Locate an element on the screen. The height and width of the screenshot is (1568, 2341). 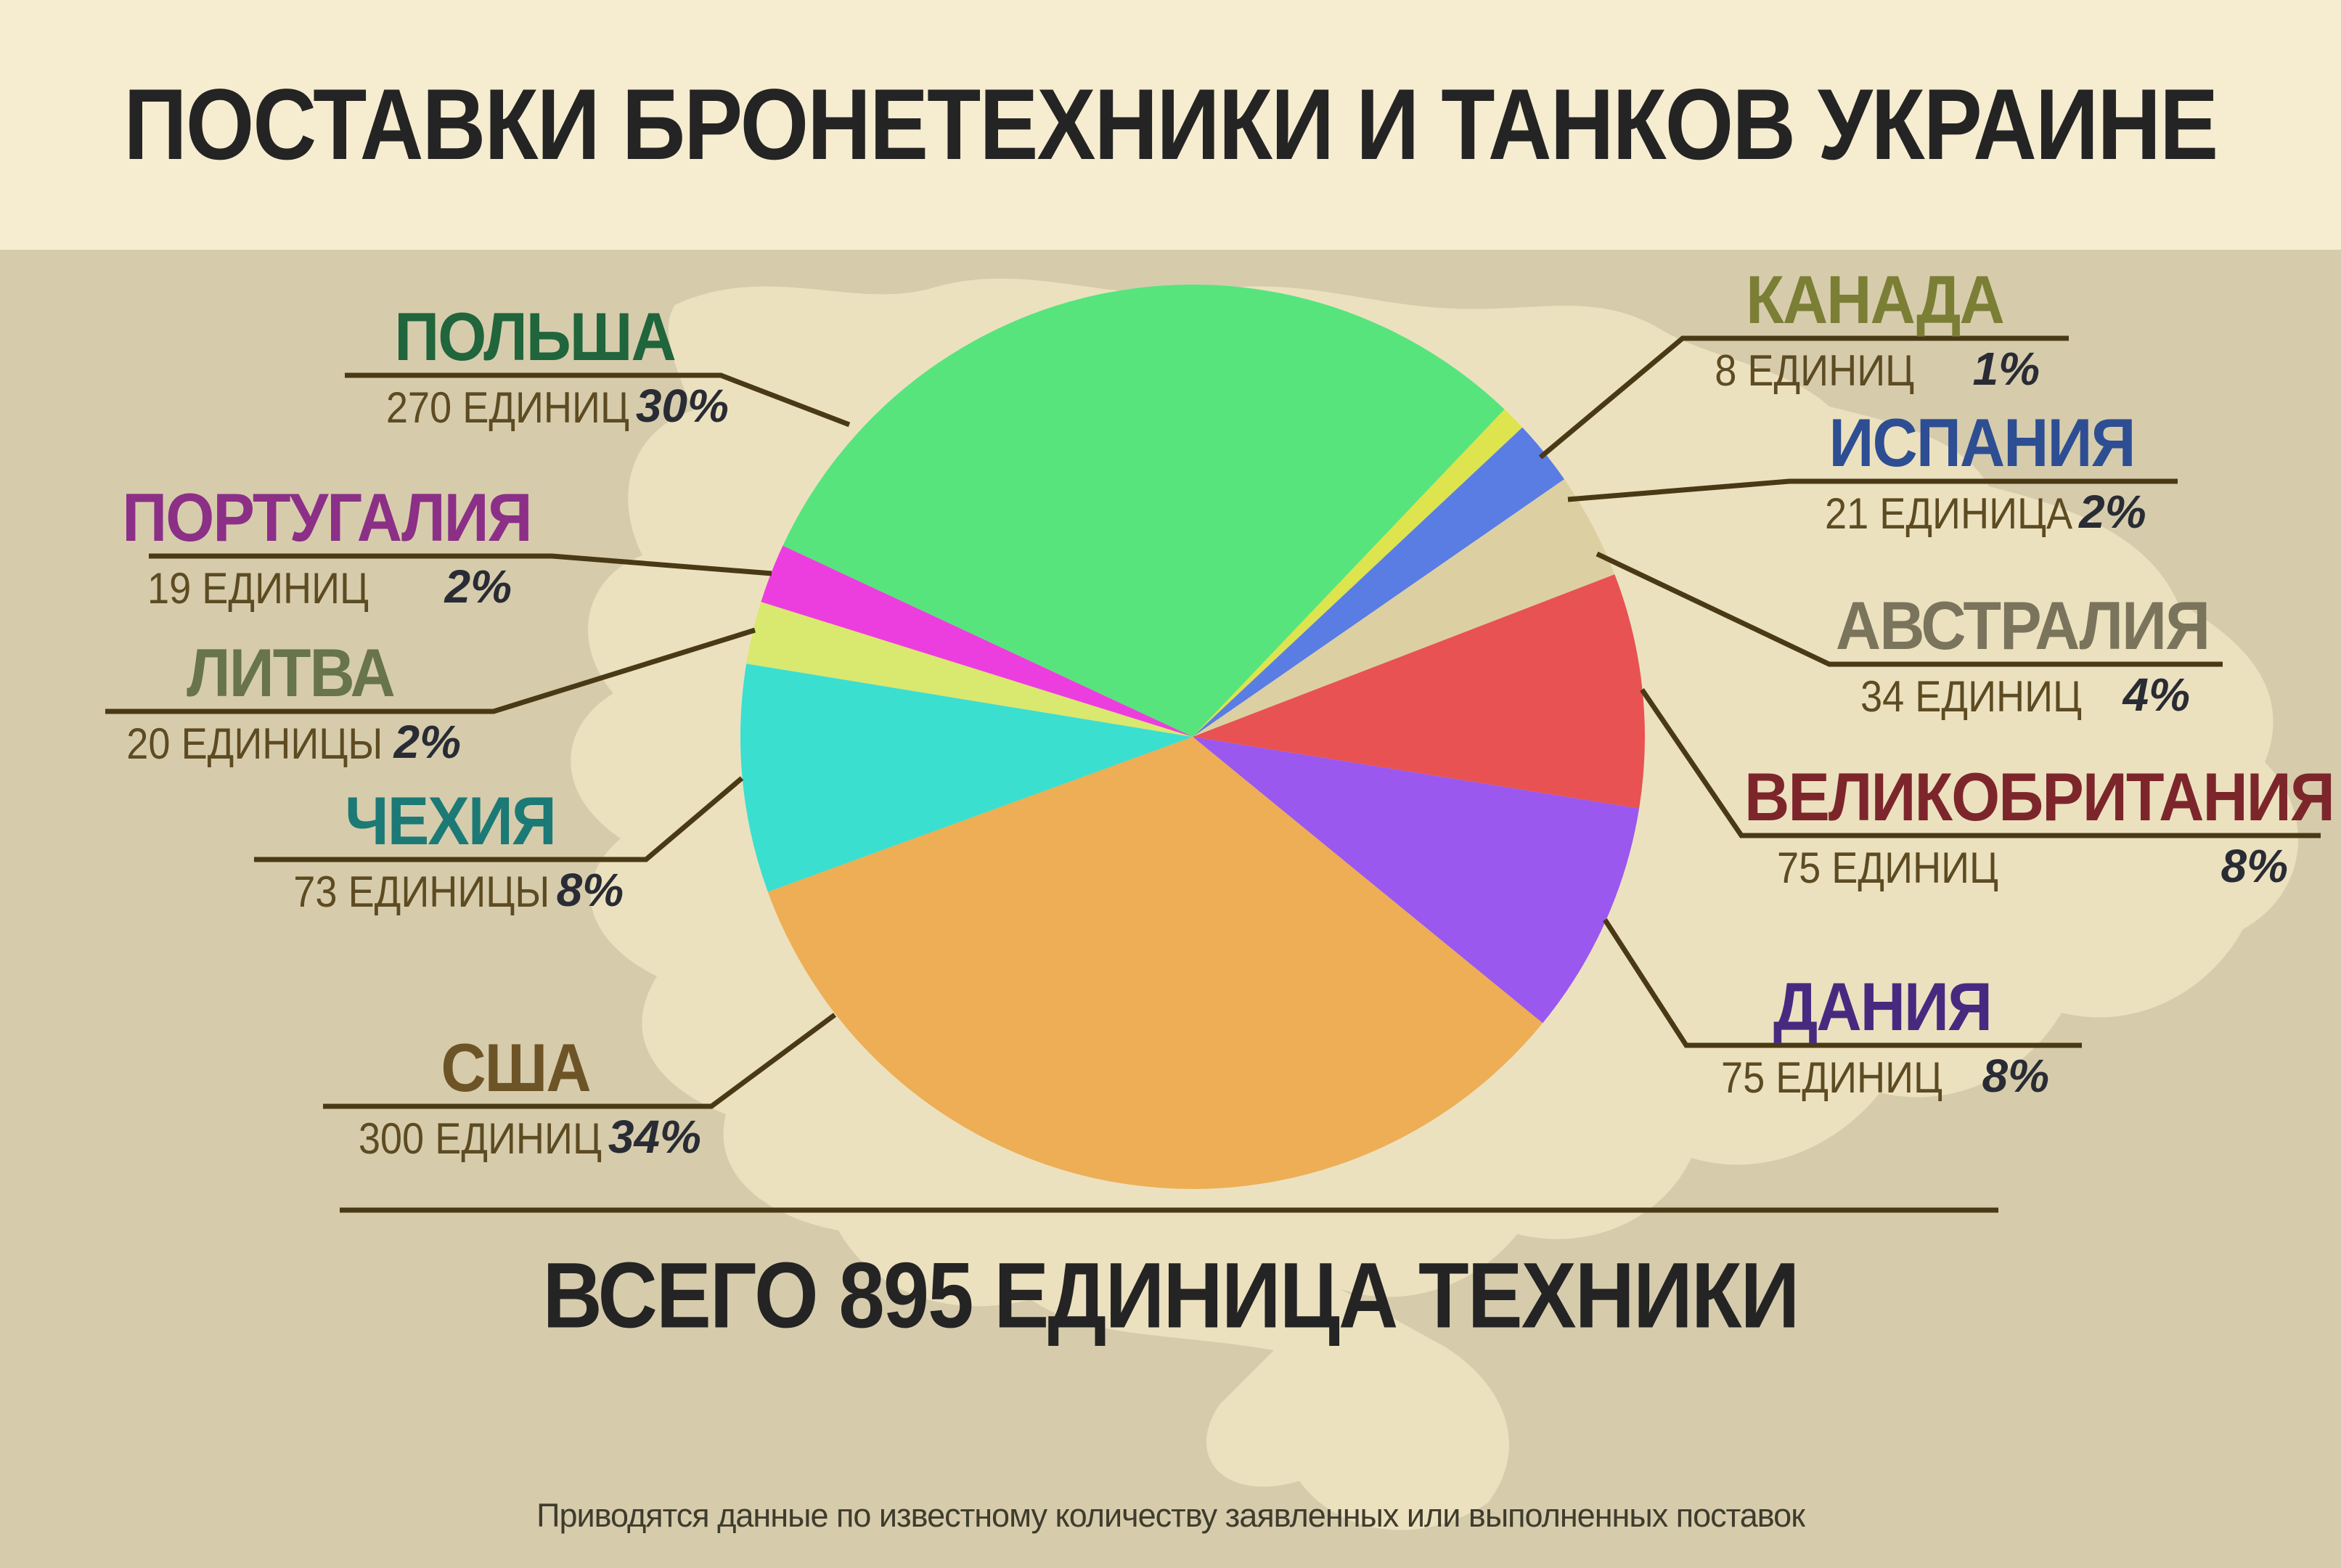
callout-spain: ИСПАНИЯ 21 ЕДИНИЦА 2% is located at coordinates (1982, 473).